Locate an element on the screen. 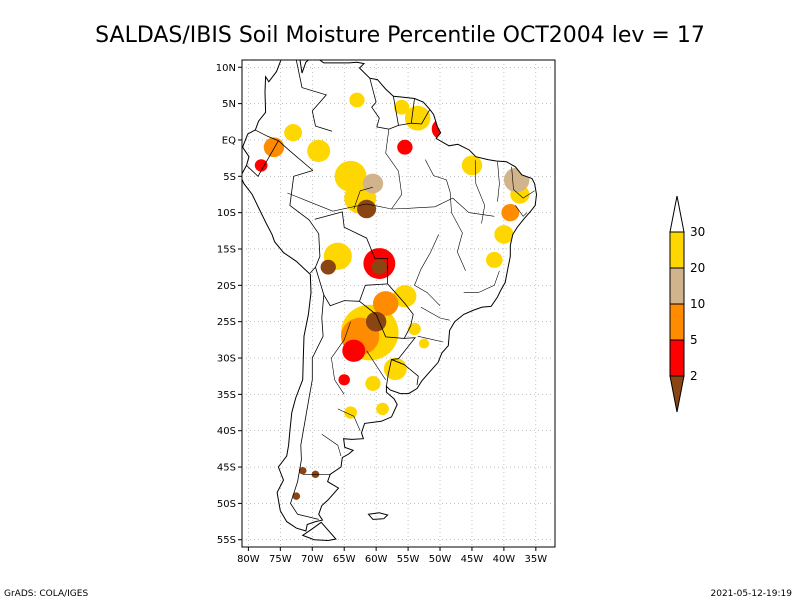 The width and height of the screenshot is (800, 600). lon-tick-label: 75W is located at coordinates (280, 559).